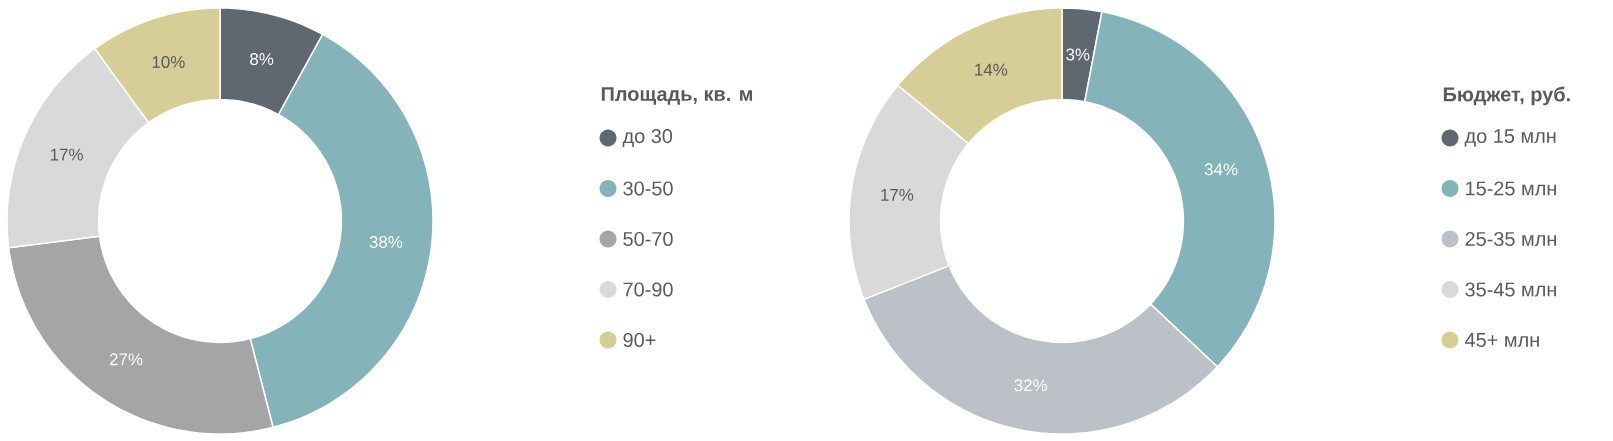 Image resolution: width=1613 pixels, height=441 pixels. I want to click on legend-label: 25-35 млн, so click(1510, 239).